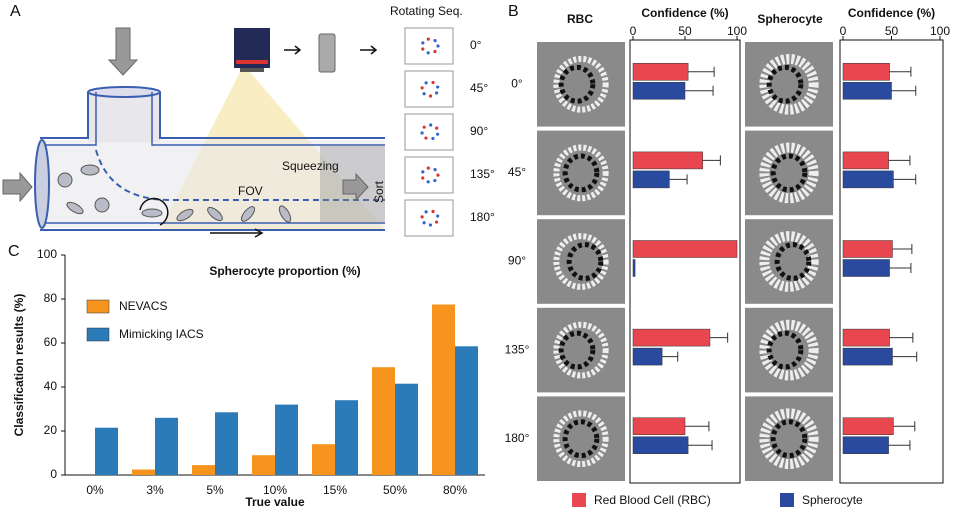 This screenshot has height=513, width=955. I want to click on label: FOV, so click(250, 191).